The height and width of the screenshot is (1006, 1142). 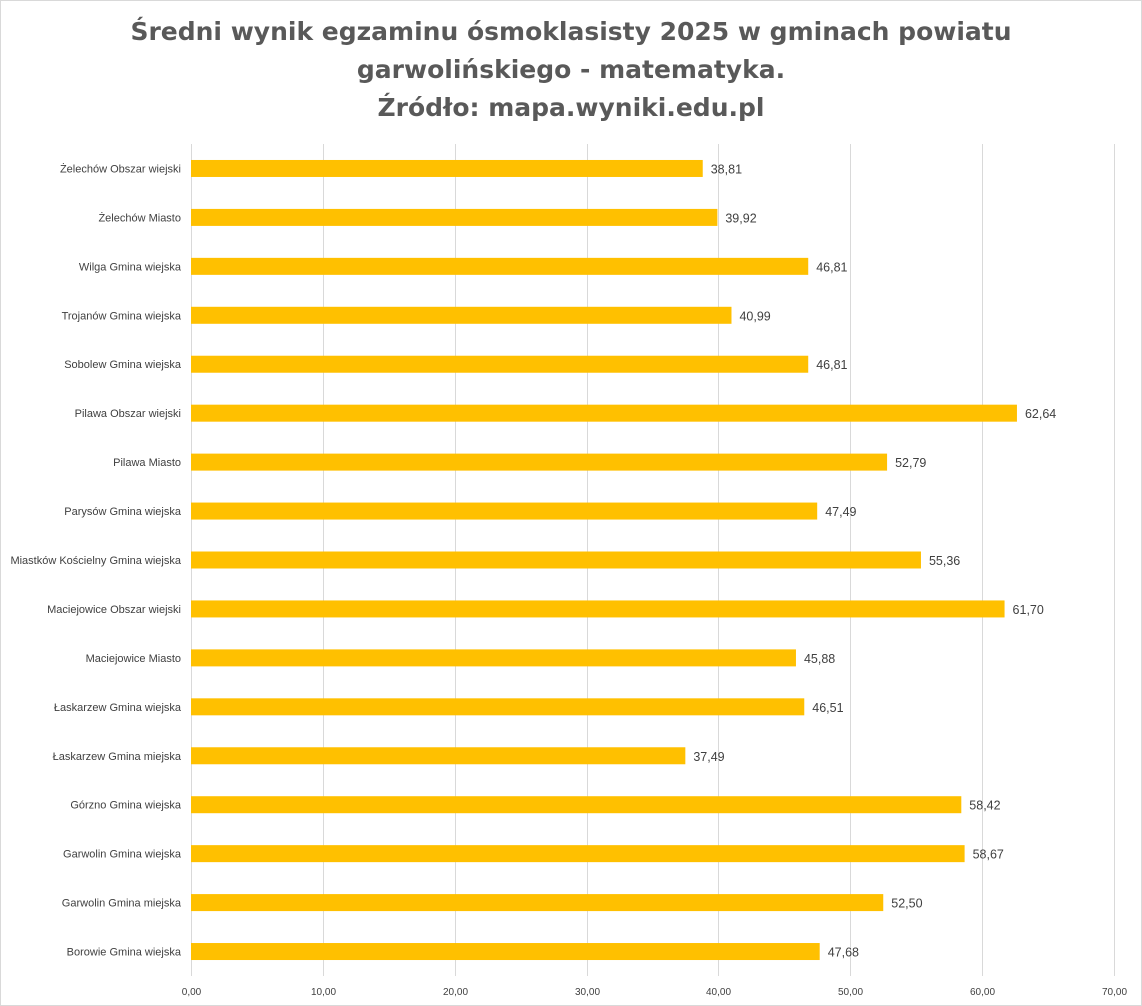 What do you see at coordinates (147, 463) in the screenshot?
I see `category-label: Pilawa Miasto` at bounding box center [147, 463].